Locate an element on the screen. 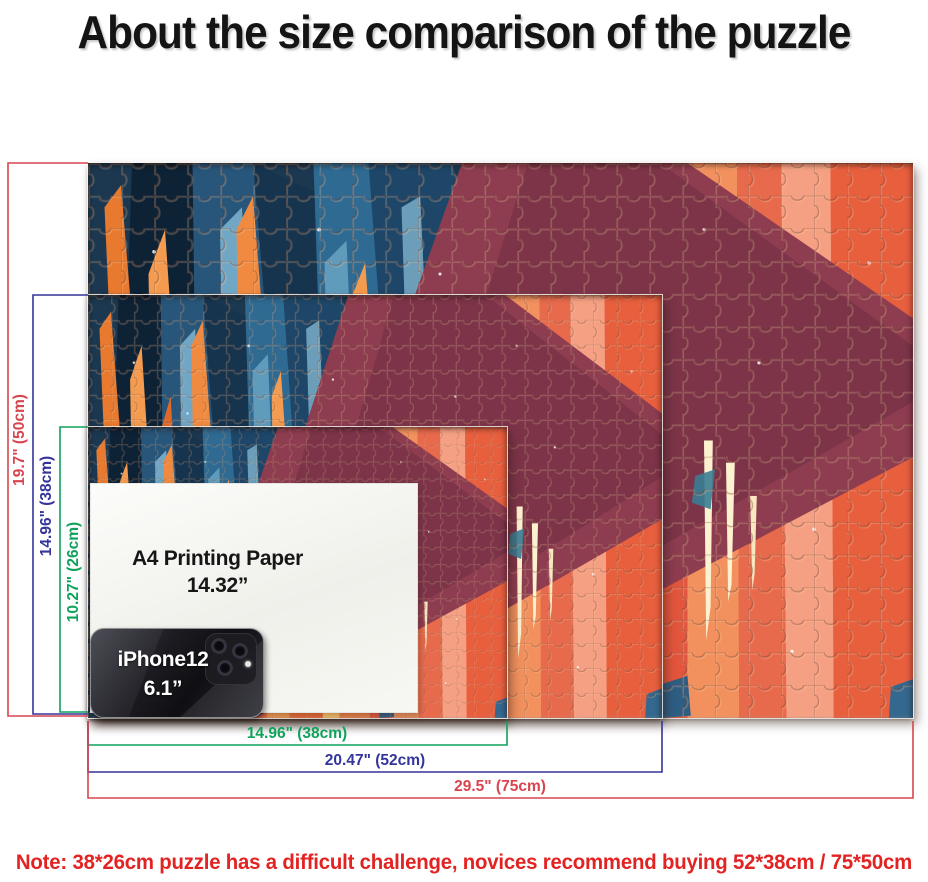 The height and width of the screenshot is (882, 928). camera-flash-icon is located at coordinates (248, 664).